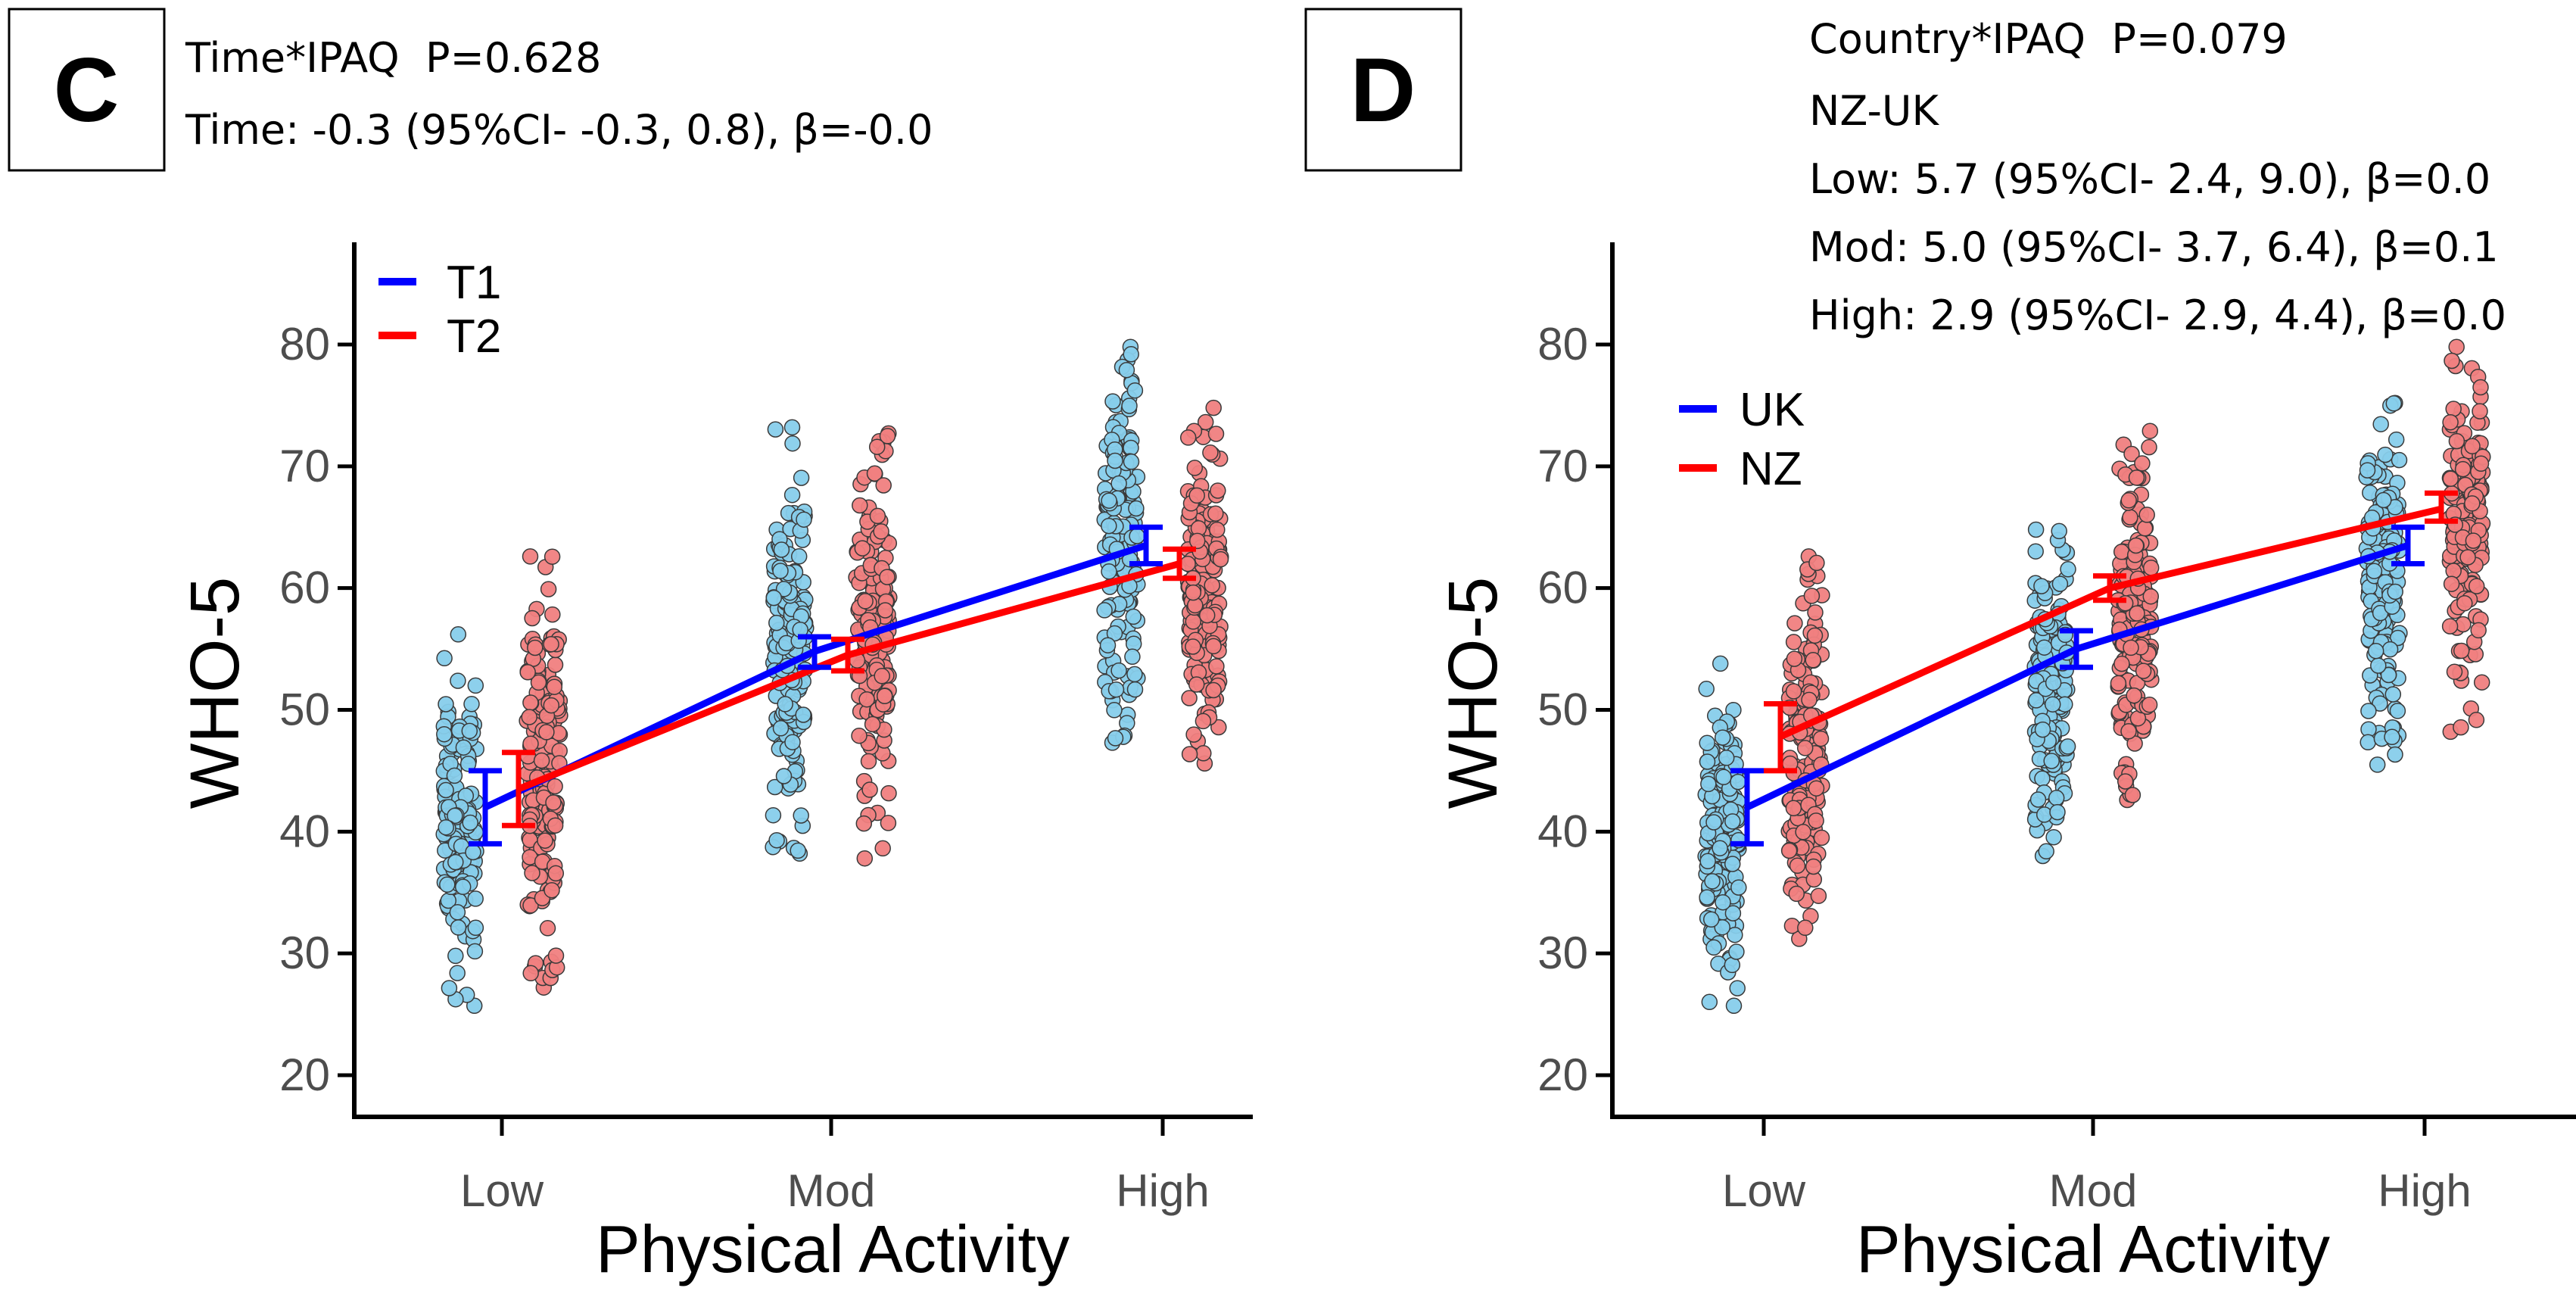 Image resolution: width=2576 pixels, height=1291 pixels. Describe the element at coordinates (1574, 709) in the screenshot. I see `plot-d-y-ticks: 20 30 40 50 60 70 80` at that location.